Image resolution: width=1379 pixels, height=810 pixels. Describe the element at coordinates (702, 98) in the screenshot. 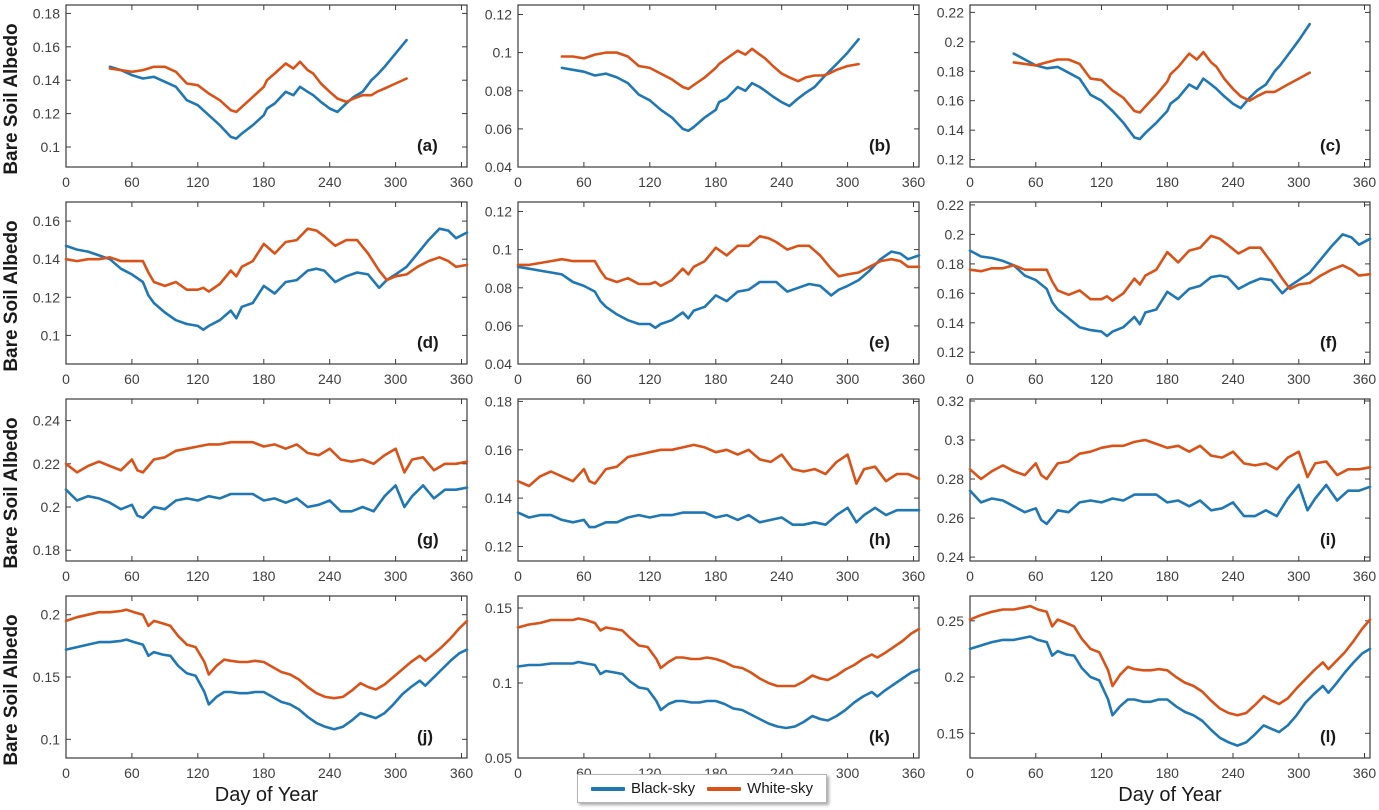

I see `panel-b: 0 60 120 180 240 300 360 0.04 0.06 0.08 0.1 0.12 (b)` at that location.